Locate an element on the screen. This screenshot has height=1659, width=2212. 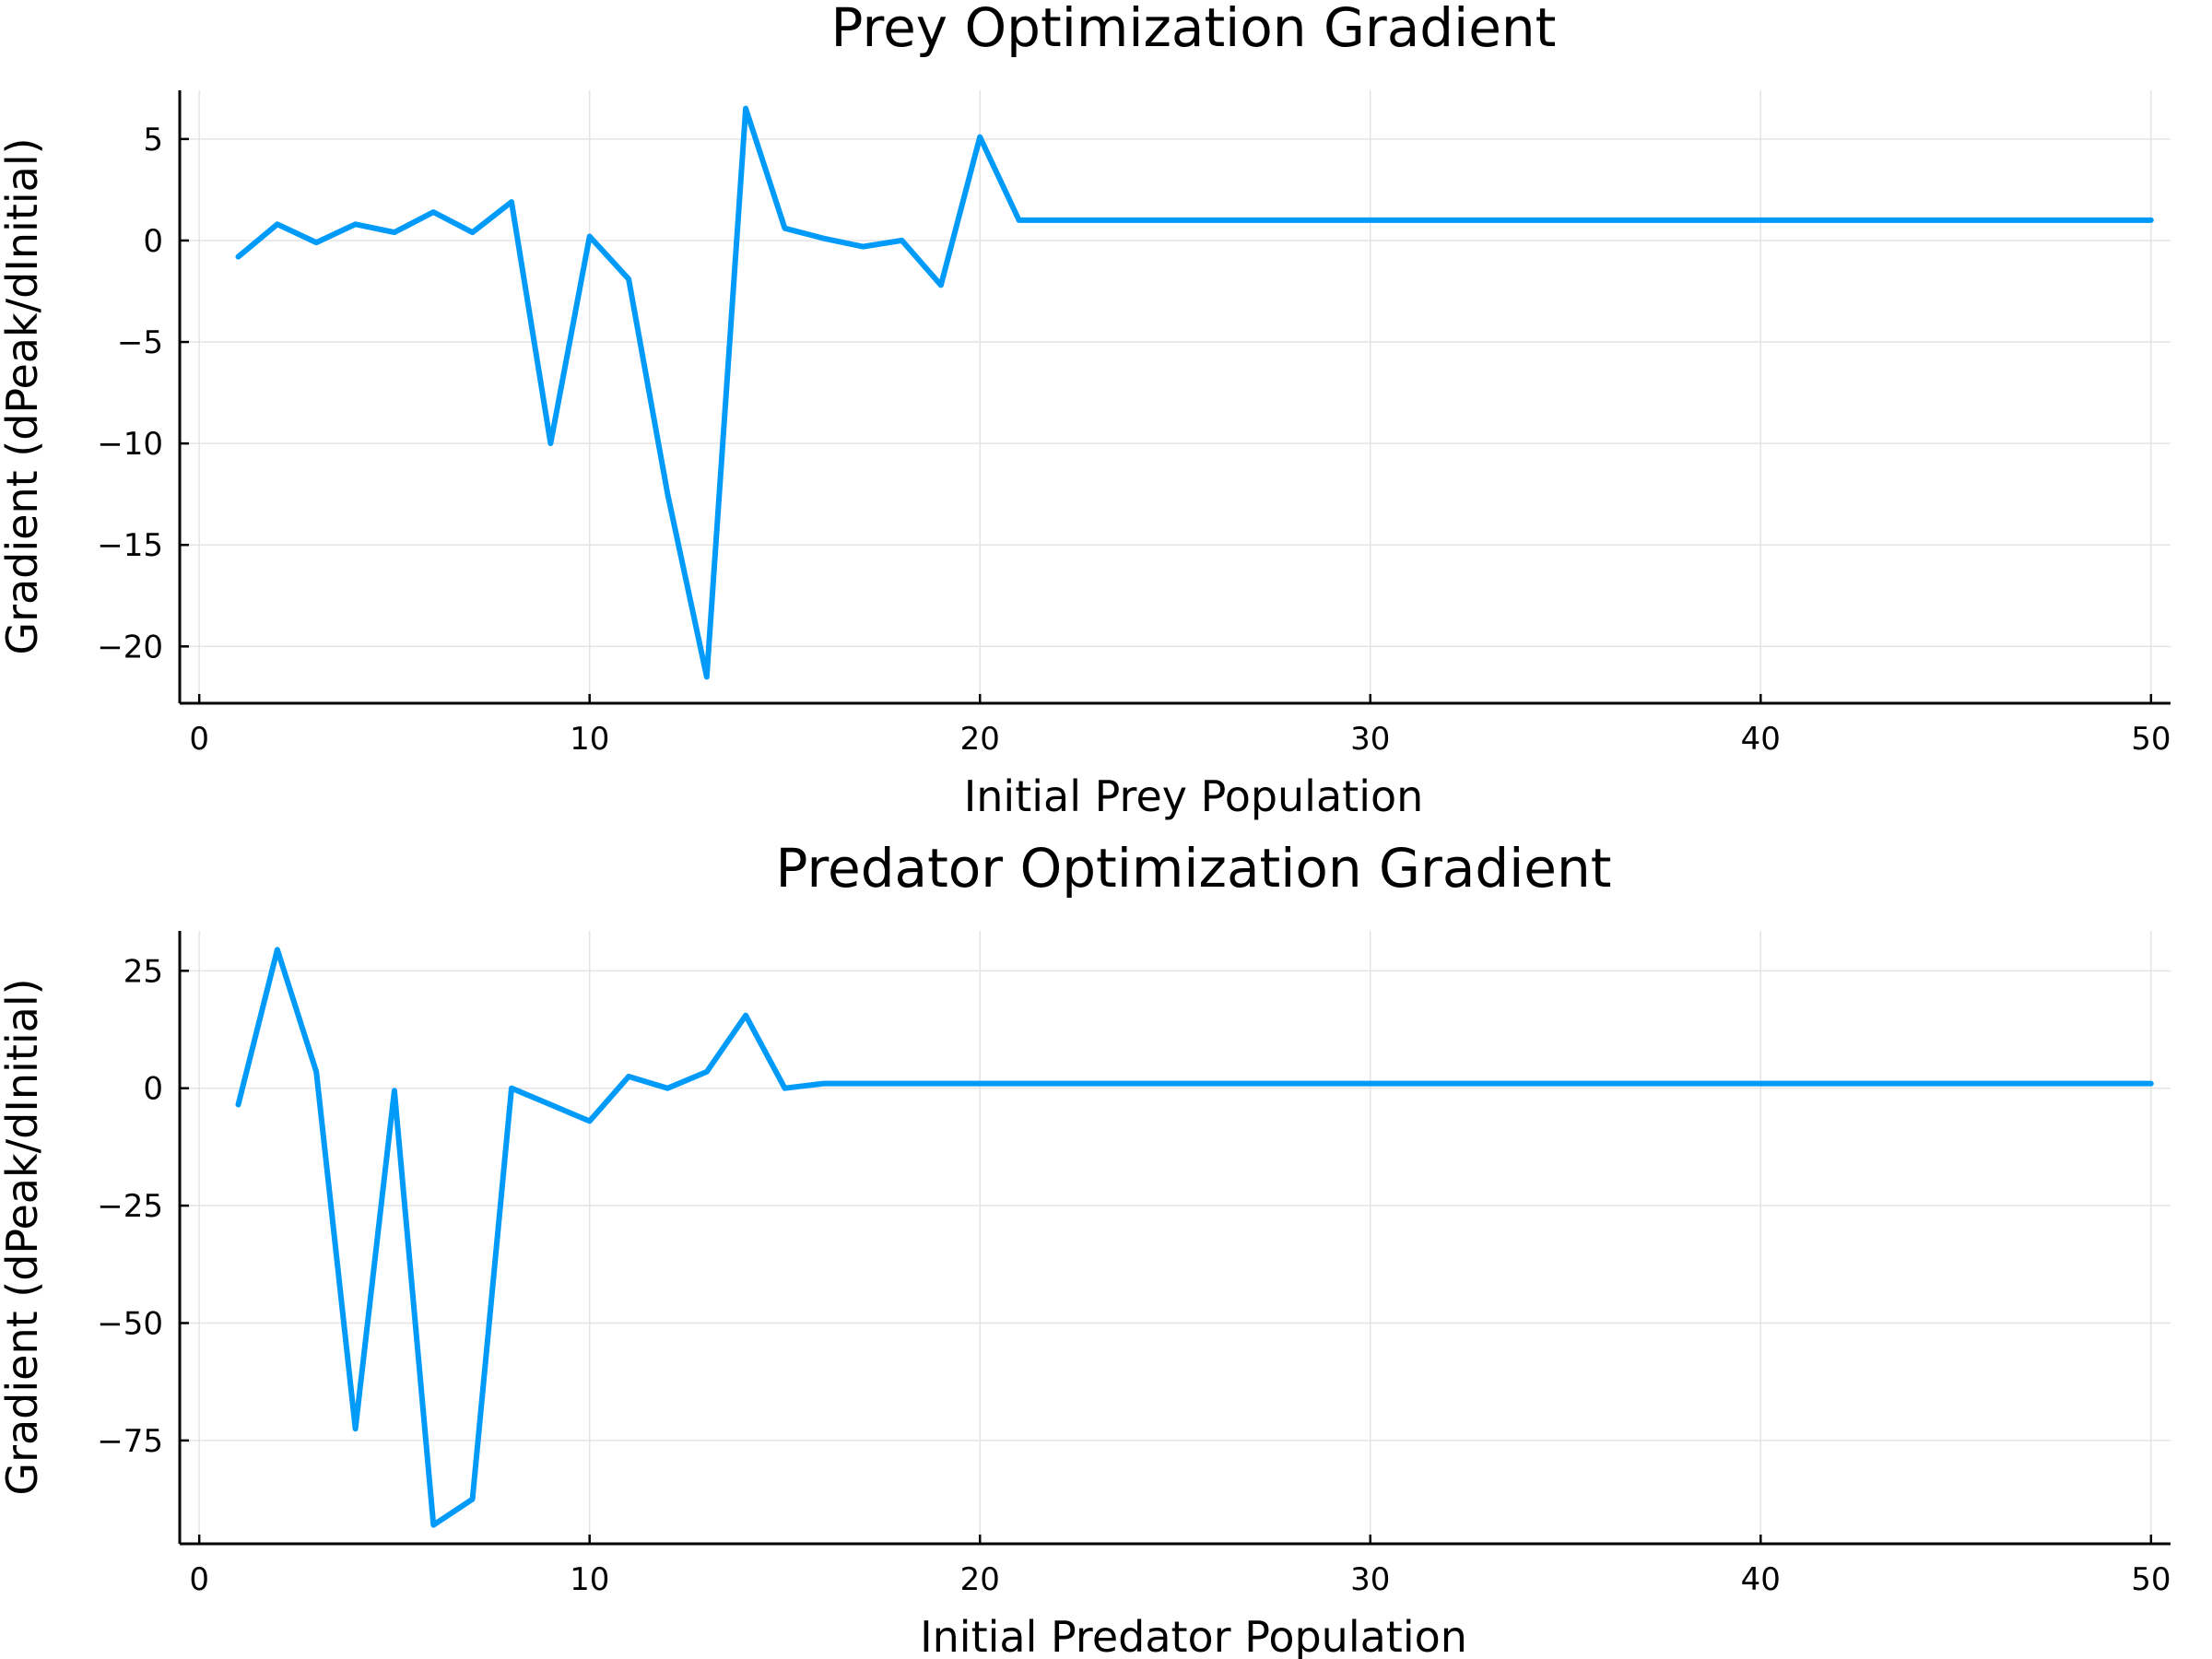
prey-x-axis-label: Initial Prey Population is located at coordinates (1194, 796).